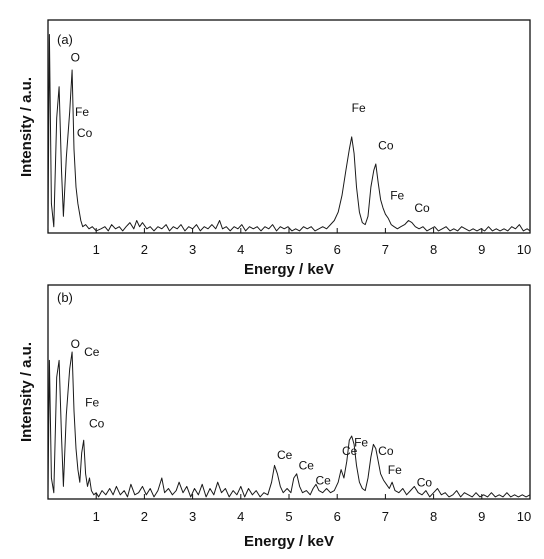 This screenshot has width=544, height=559. Describe the element at coordinates (312, 249) in the screenshot. I see `panel-a-xtick-labels: 1 2 3 4 5 6 7 8 9 10` at that location.